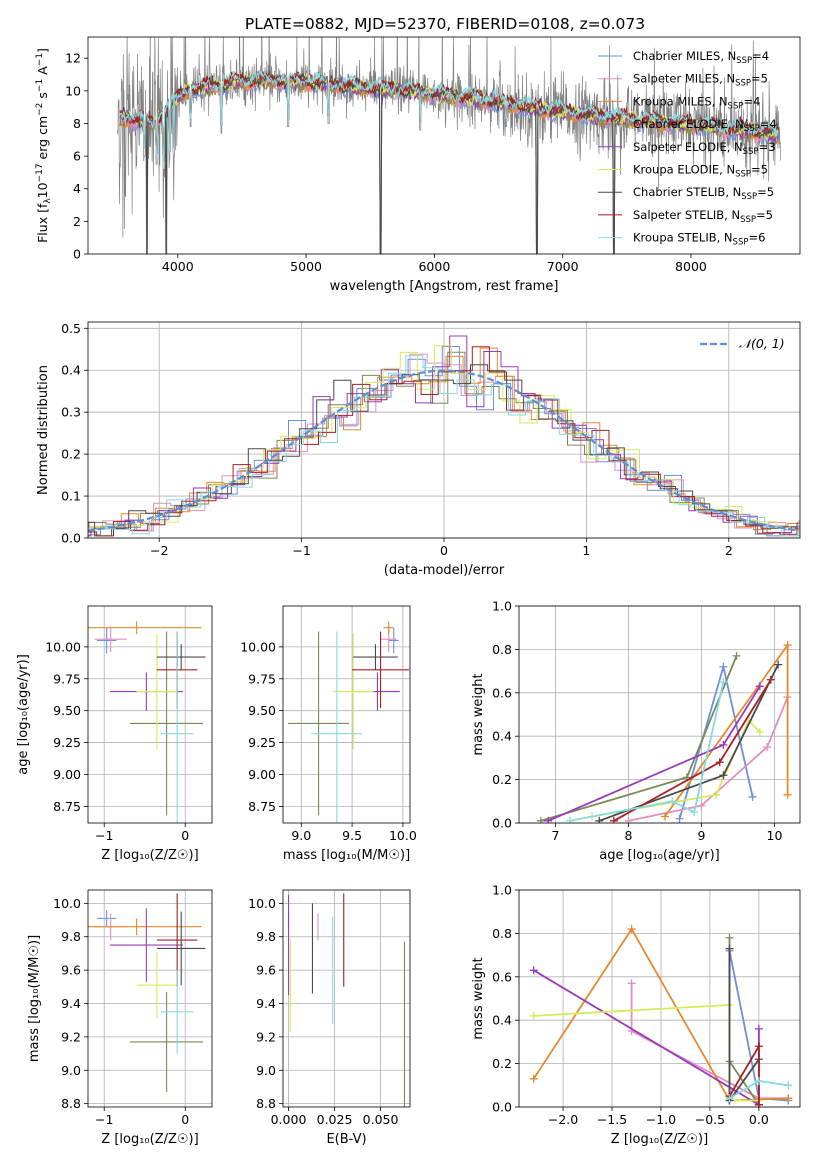 Image resolution: width=819 pixels, height=1174 pixels. I want to click on age-vs-mass-xtick-label: 9.0, so click(301, 835).